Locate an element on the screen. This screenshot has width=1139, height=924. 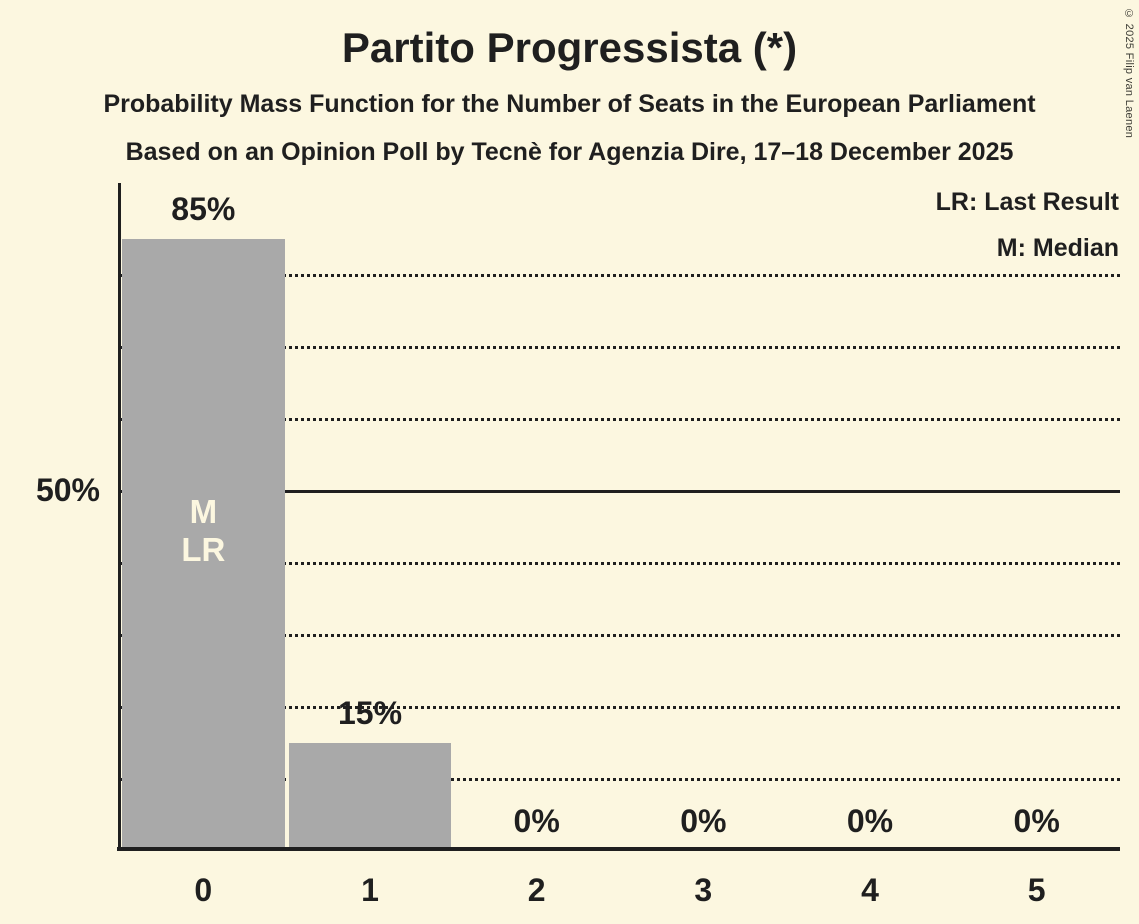
bar-value-label-1: 15% is located at coordinates (370, 713).